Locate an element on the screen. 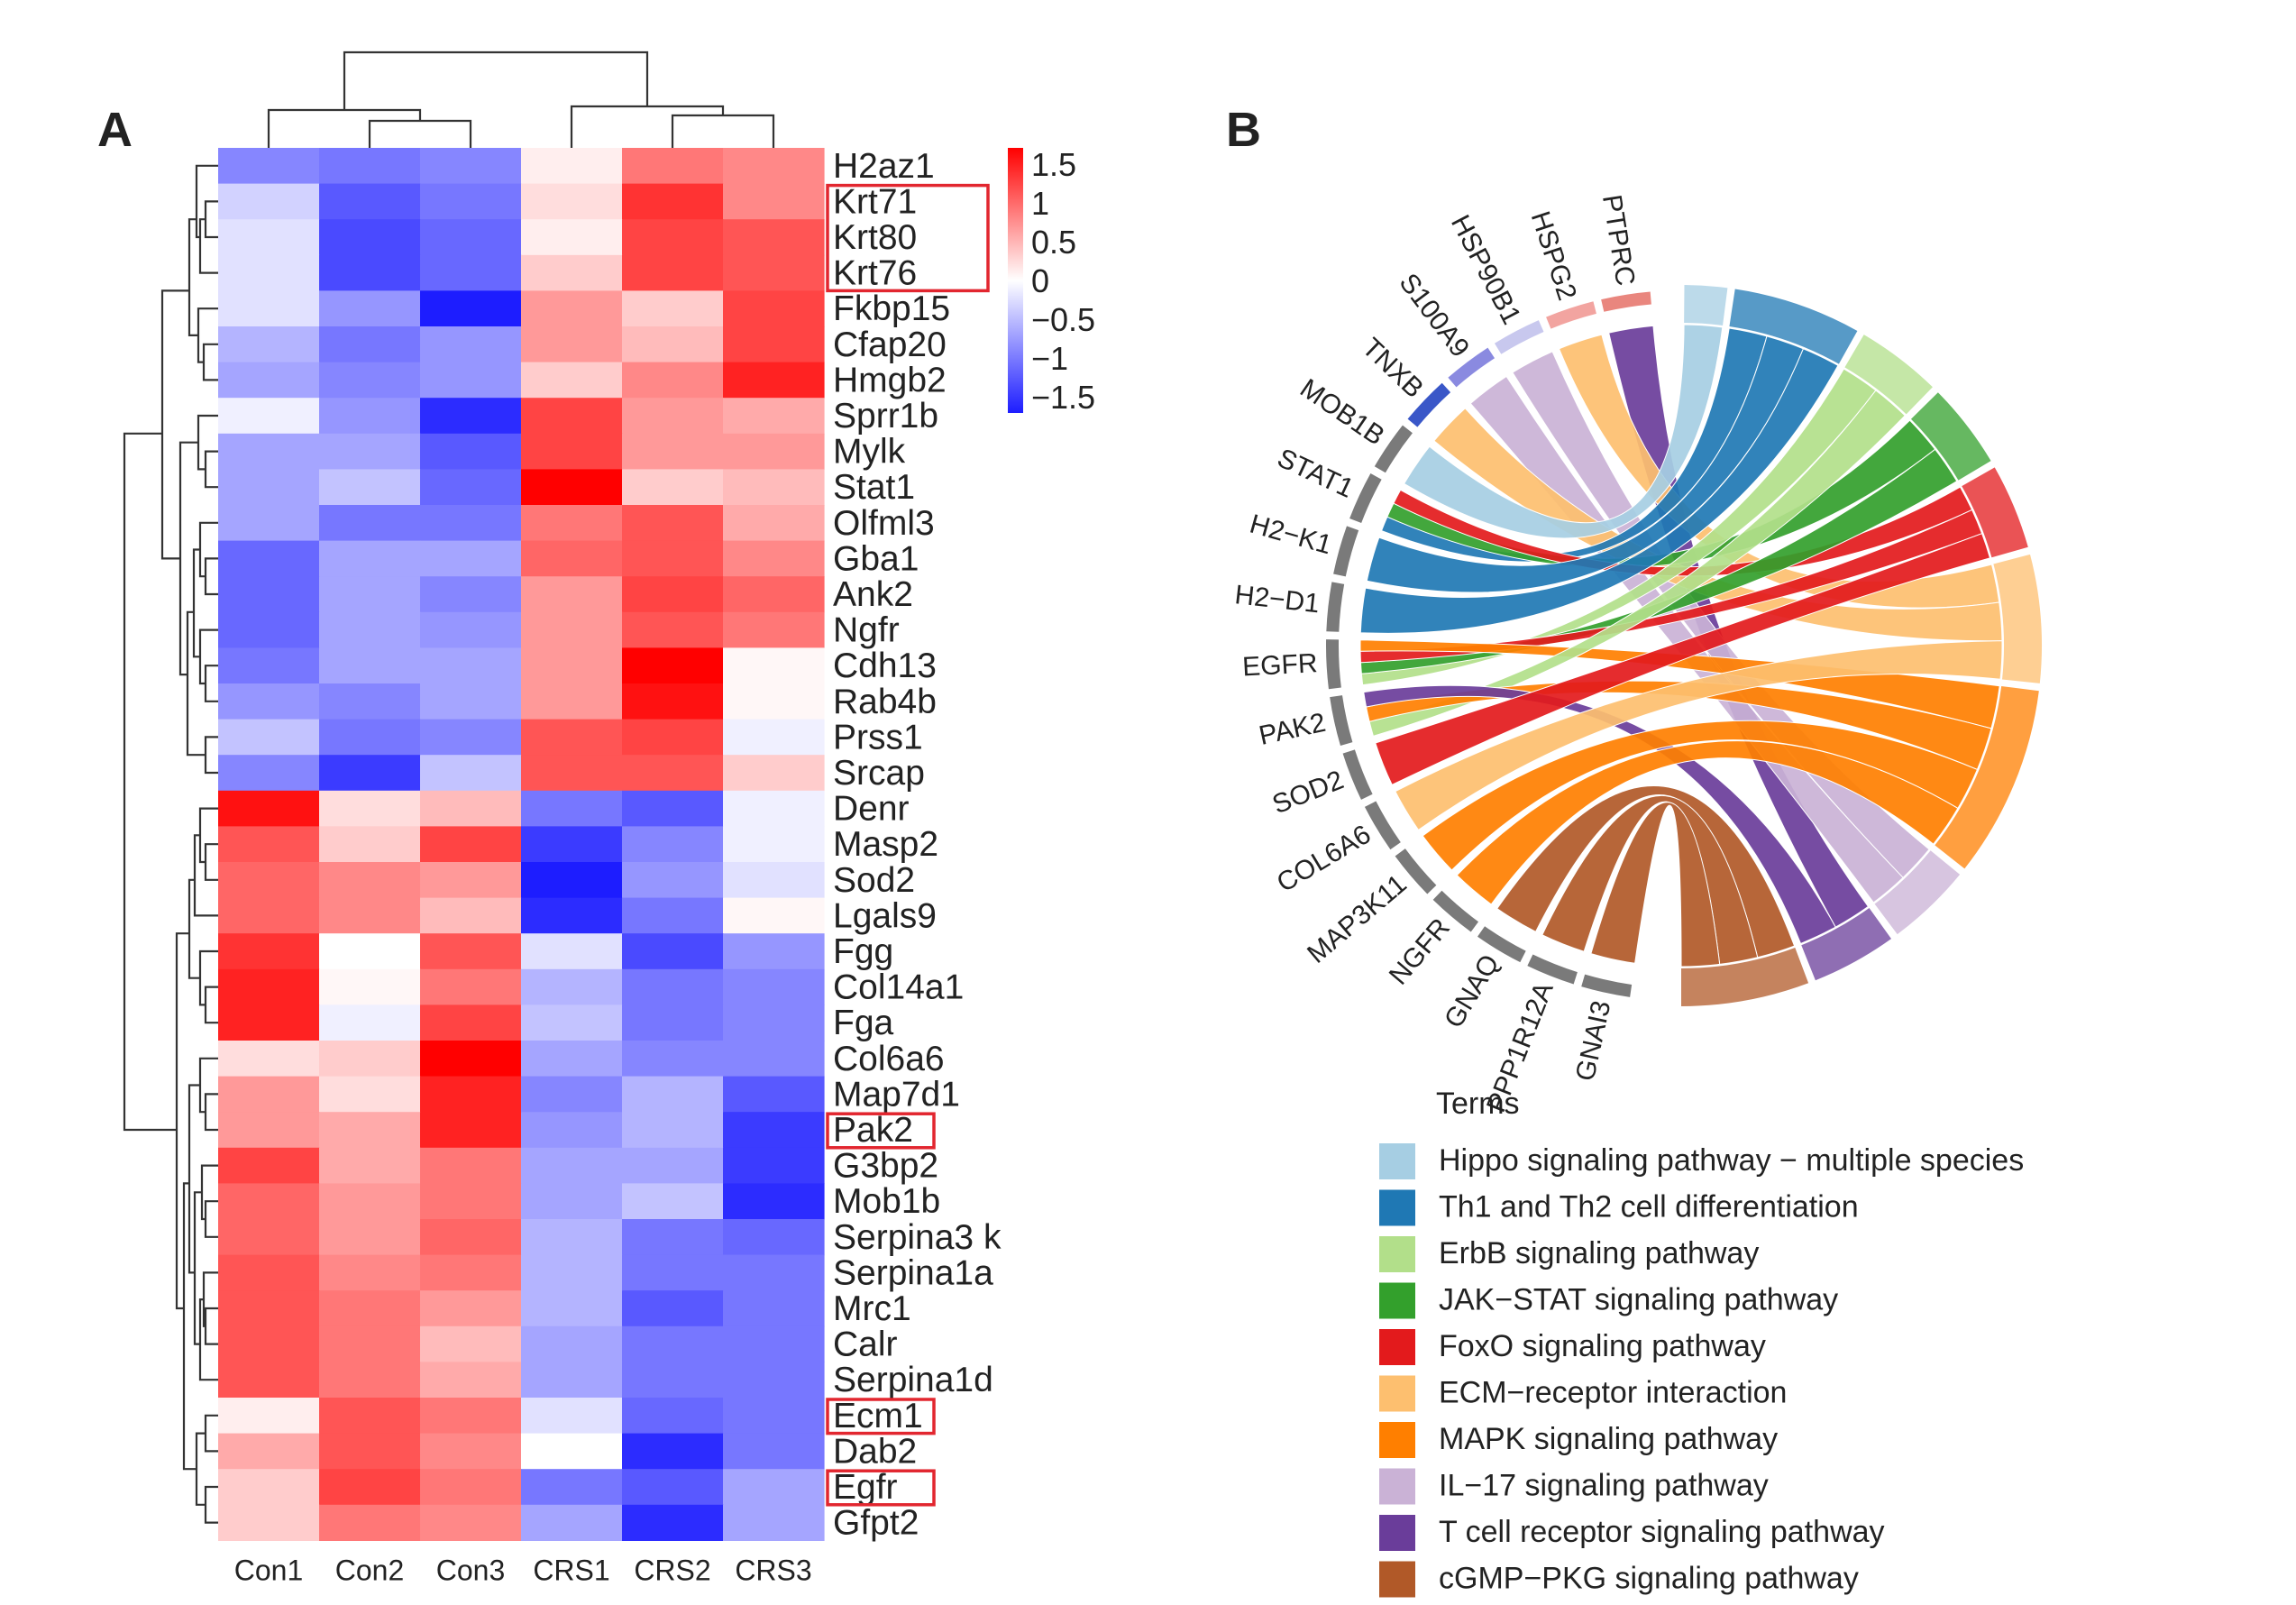 This screenshot has height=1605, width=2296. chord-gene-label: H2−D1 is located at coordinates (1277, 599).